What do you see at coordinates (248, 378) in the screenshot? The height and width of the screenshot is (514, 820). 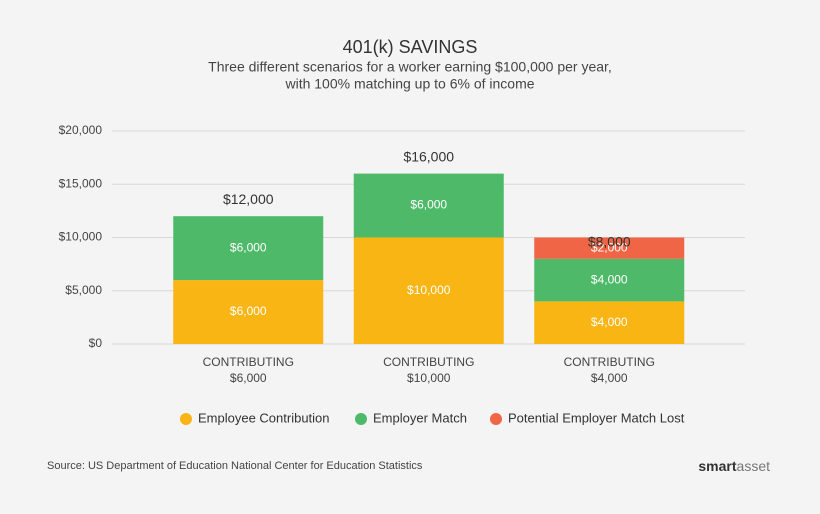 I see `x-tick-label: $6,000` at bounding box center [248, 378].